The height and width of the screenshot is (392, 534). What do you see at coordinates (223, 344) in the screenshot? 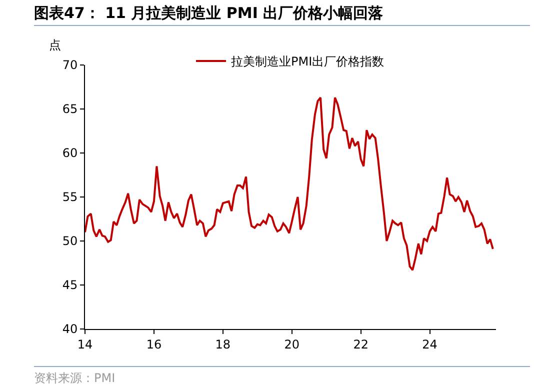
I see `x-tick-label: 18` at bounding box center [223, 344].